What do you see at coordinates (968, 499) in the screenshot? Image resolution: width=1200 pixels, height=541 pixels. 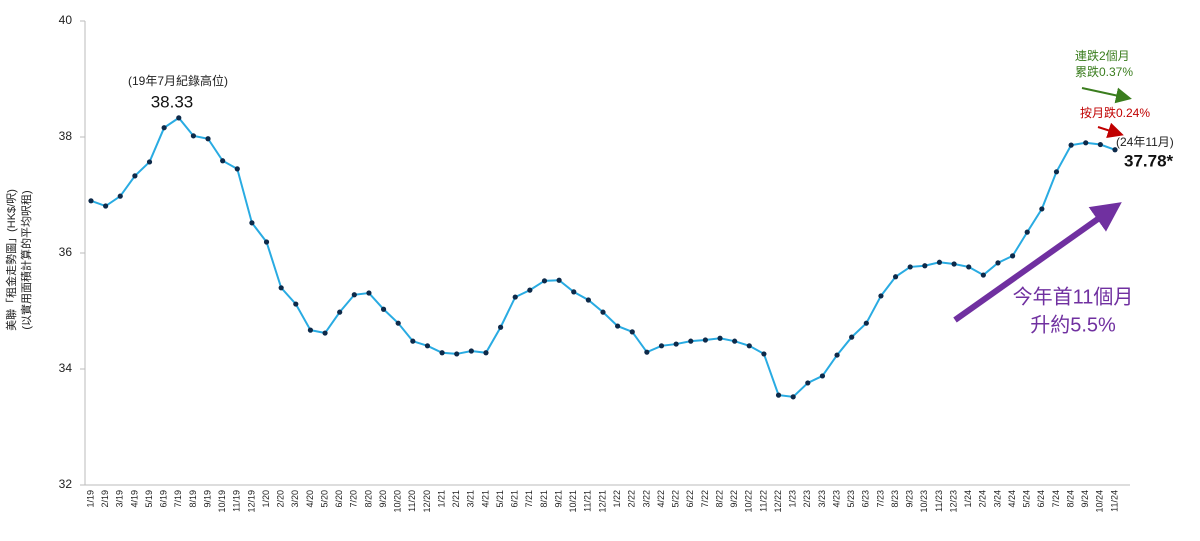 I see `x-tick-label: 1/24` at bounding box center [968, 499].